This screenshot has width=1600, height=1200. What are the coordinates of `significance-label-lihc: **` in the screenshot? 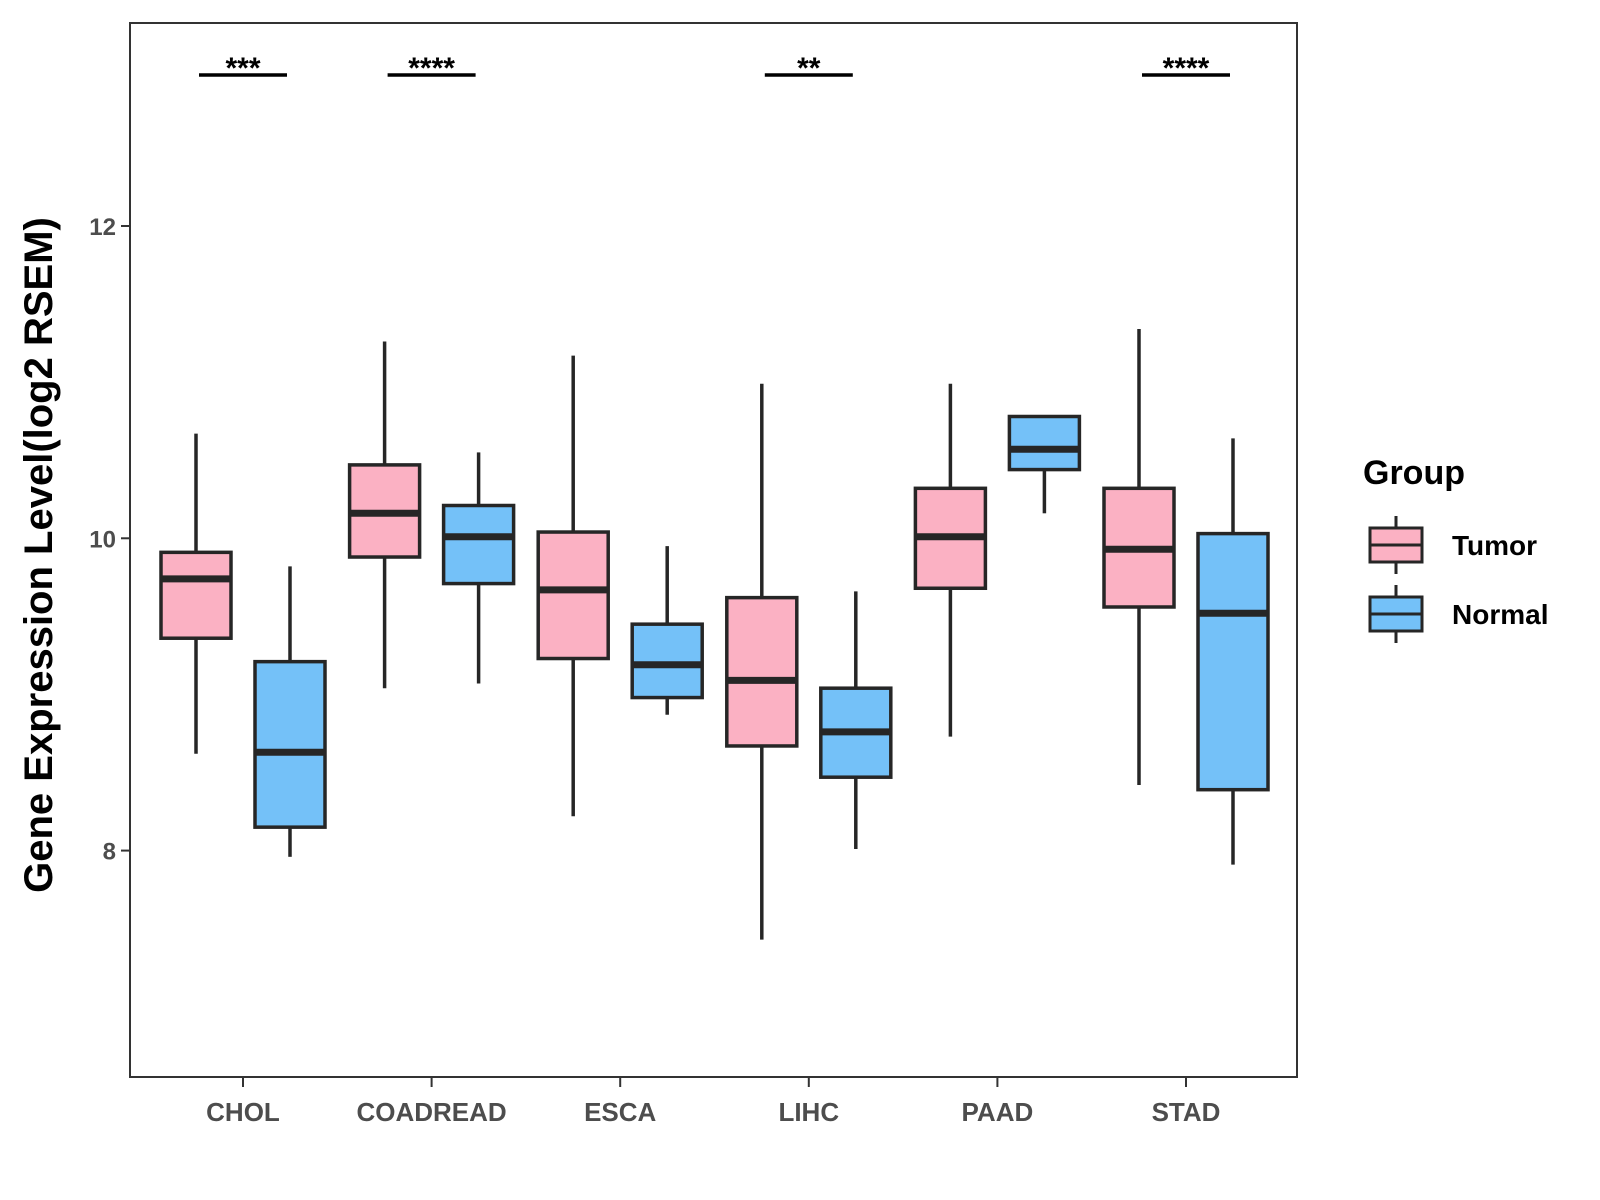 It's located at (809, 68).